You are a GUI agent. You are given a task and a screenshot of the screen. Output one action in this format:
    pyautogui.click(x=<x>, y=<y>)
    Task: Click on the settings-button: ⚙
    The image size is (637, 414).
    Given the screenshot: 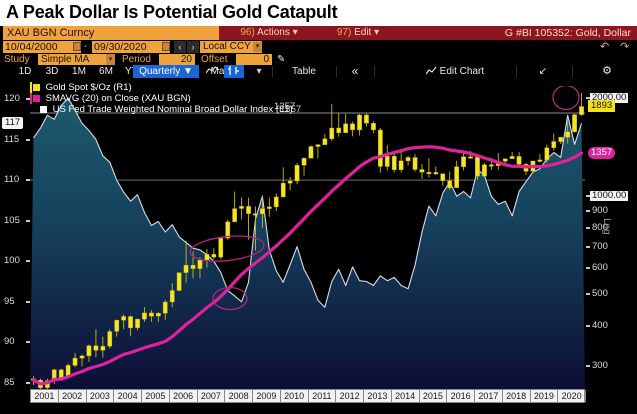 What is the action you would take?
    pyautogui.click(x=607, y=71)
    